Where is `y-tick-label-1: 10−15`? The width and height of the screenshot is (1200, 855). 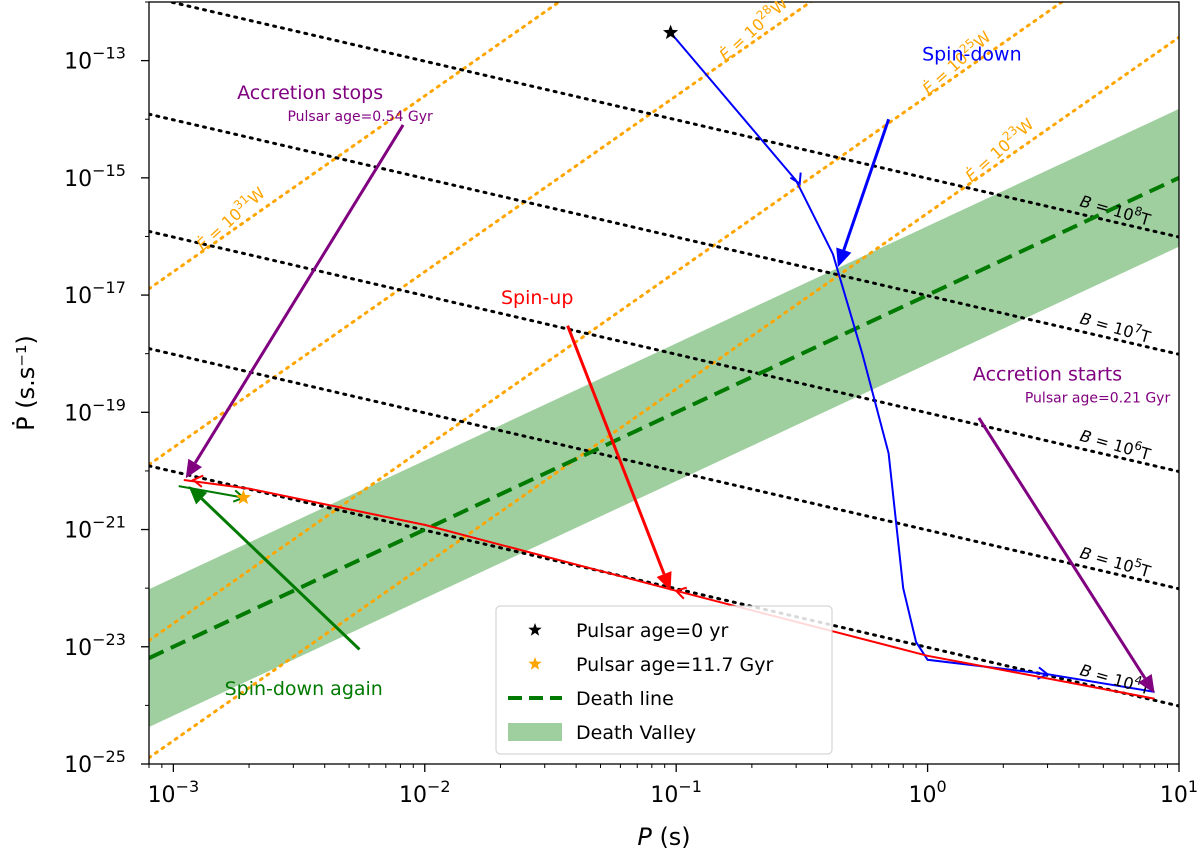 y-tick-label-1: 10−15 is located at coordinates (95, 176).